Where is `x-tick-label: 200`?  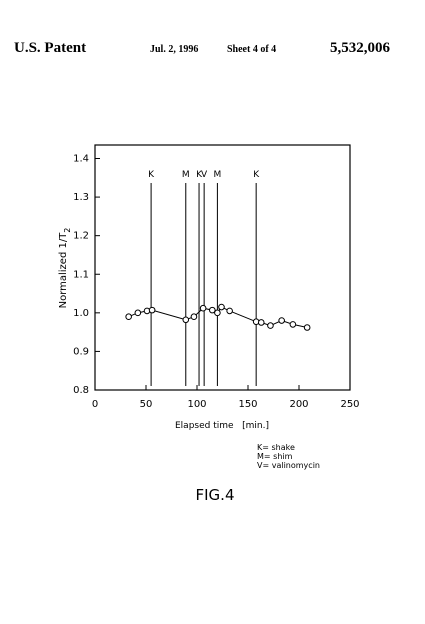 x-tick-label: 200 is located at coordinates (298, 404).